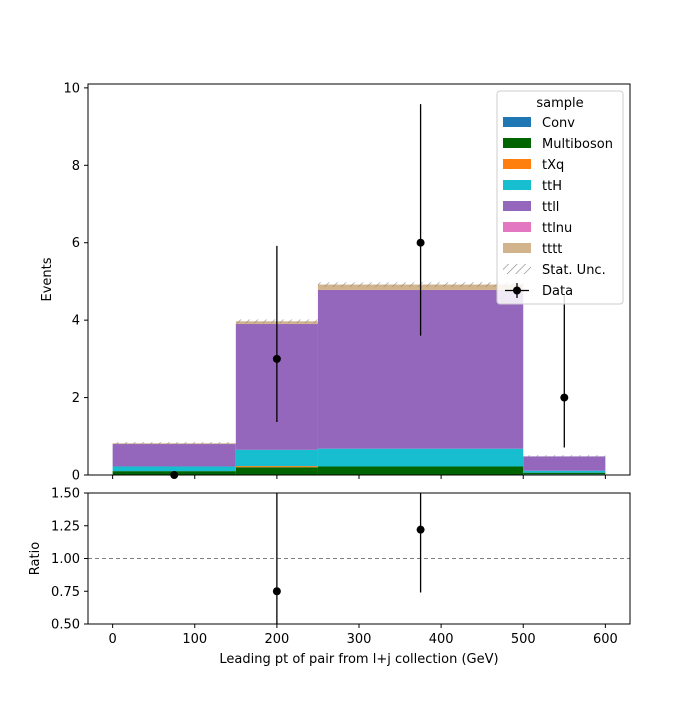 This screenshot has height=704, width=700. I want to click on ratio-y-tick-label: 0.75, so click(65, 592).